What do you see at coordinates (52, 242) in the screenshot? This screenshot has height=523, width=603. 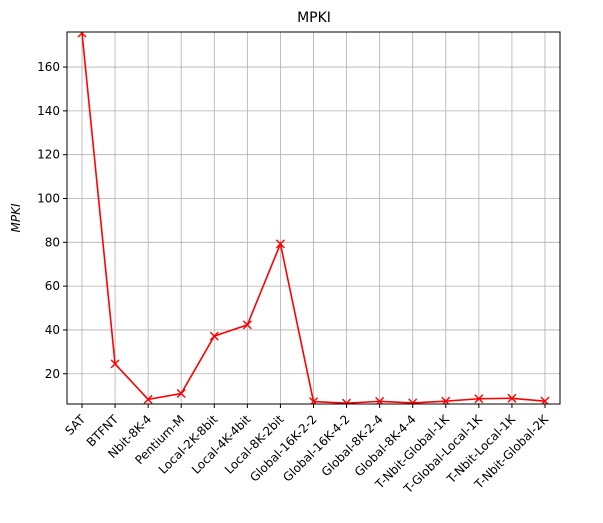 I see `y-tick-label: 80` at bounding box center [52, 242].